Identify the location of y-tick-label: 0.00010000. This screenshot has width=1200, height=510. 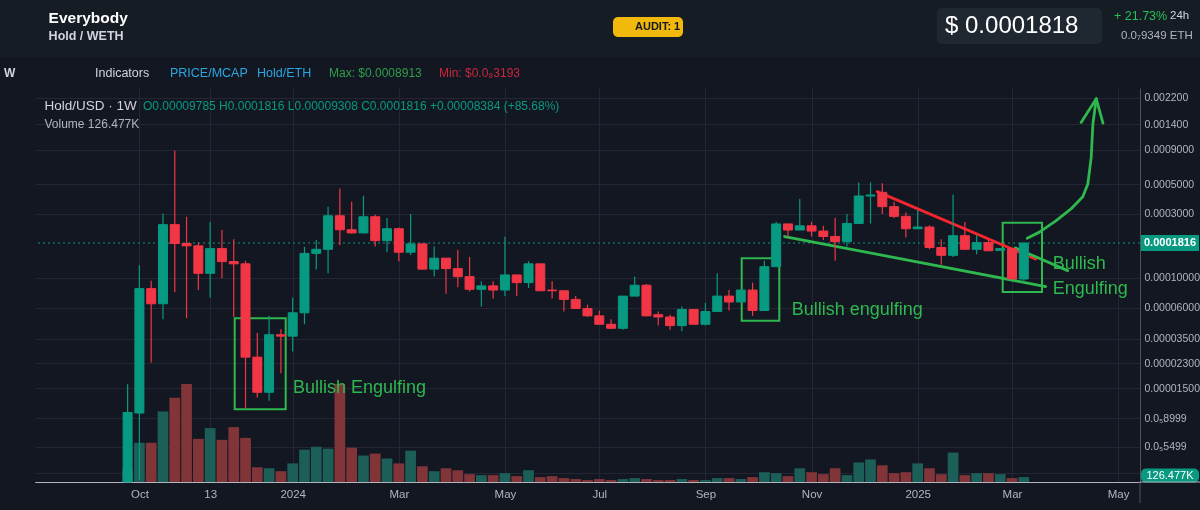
(1172, 277).